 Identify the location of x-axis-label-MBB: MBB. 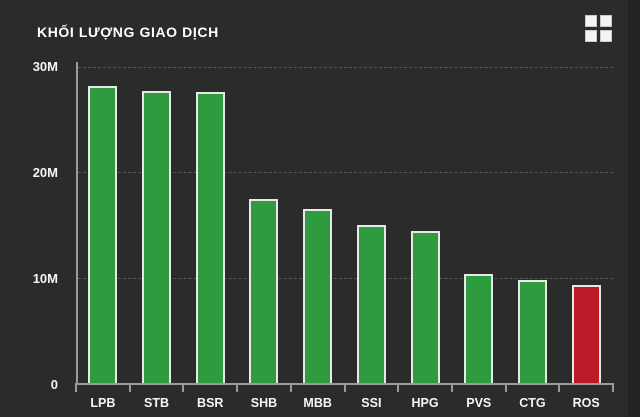
(317, 403).